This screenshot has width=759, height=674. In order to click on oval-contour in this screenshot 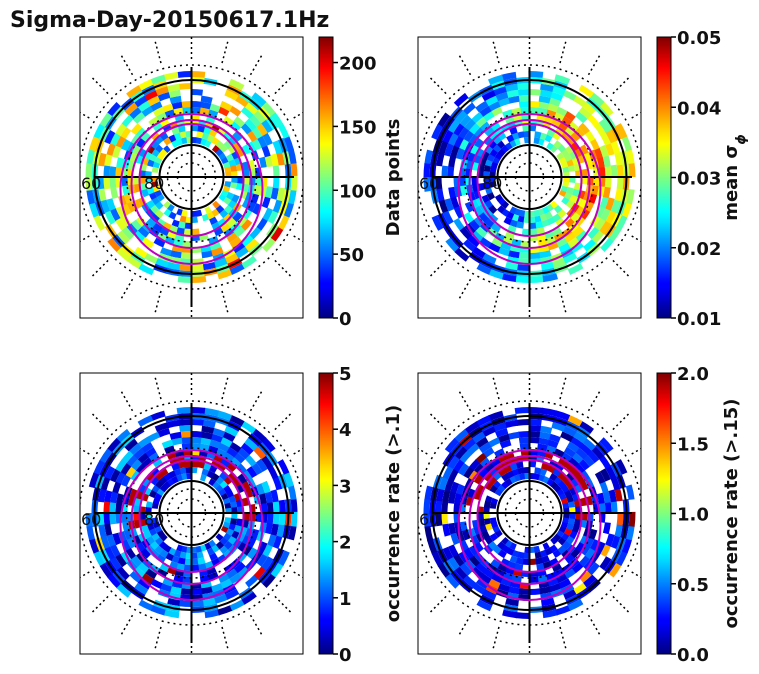, I will do `click(191, 520)`.